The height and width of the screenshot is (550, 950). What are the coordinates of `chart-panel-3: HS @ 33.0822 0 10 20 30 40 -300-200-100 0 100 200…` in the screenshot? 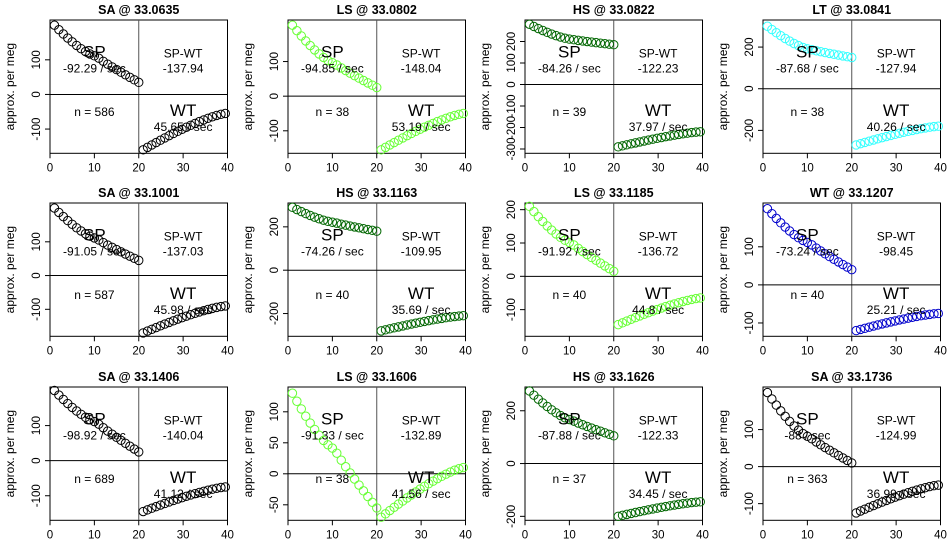 It's located at (593, 88).